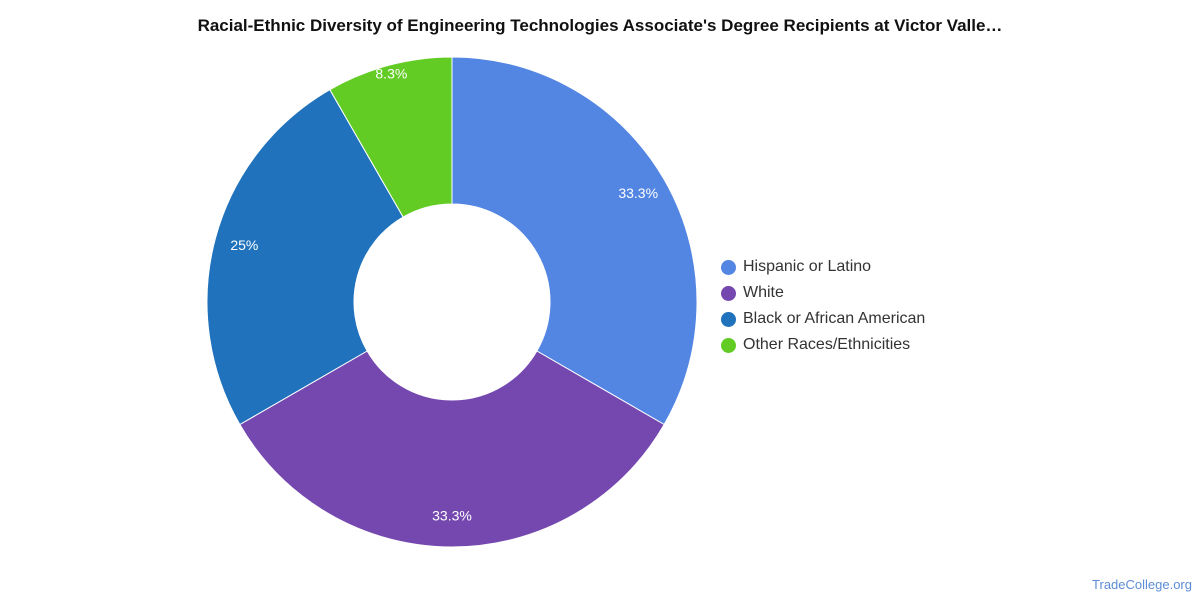 The width and height of the screenshot is (1200, 600). What do you see at coordinates (823, 293) in the screenshot?
I see `legend-item-white: White` at bounding box center [823, 293].